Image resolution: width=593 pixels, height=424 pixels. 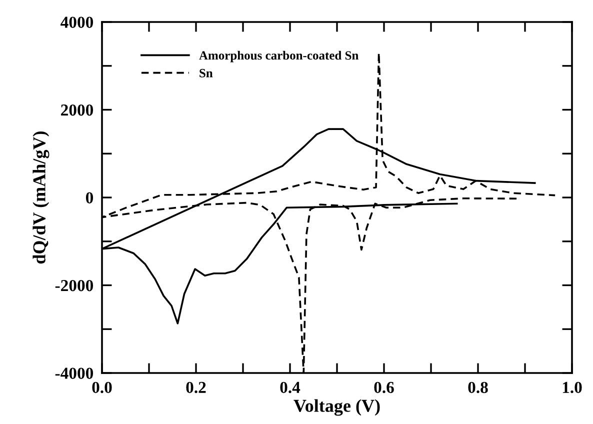 What do you see at coordinates (572, 388) in the screenshot?
I see `x-tick-label: 1.0` at bounding box center [572, 388].